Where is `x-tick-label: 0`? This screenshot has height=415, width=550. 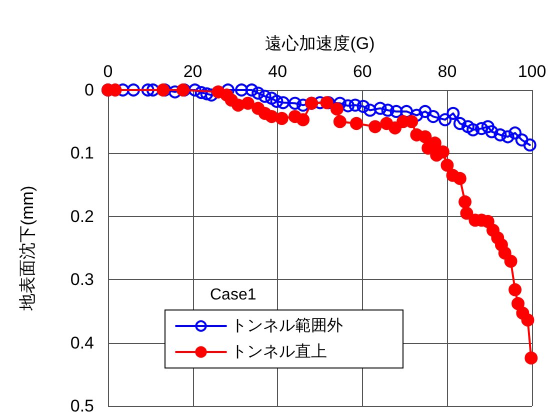
x-tick-label: 0 is located at coordinates (108, 71).